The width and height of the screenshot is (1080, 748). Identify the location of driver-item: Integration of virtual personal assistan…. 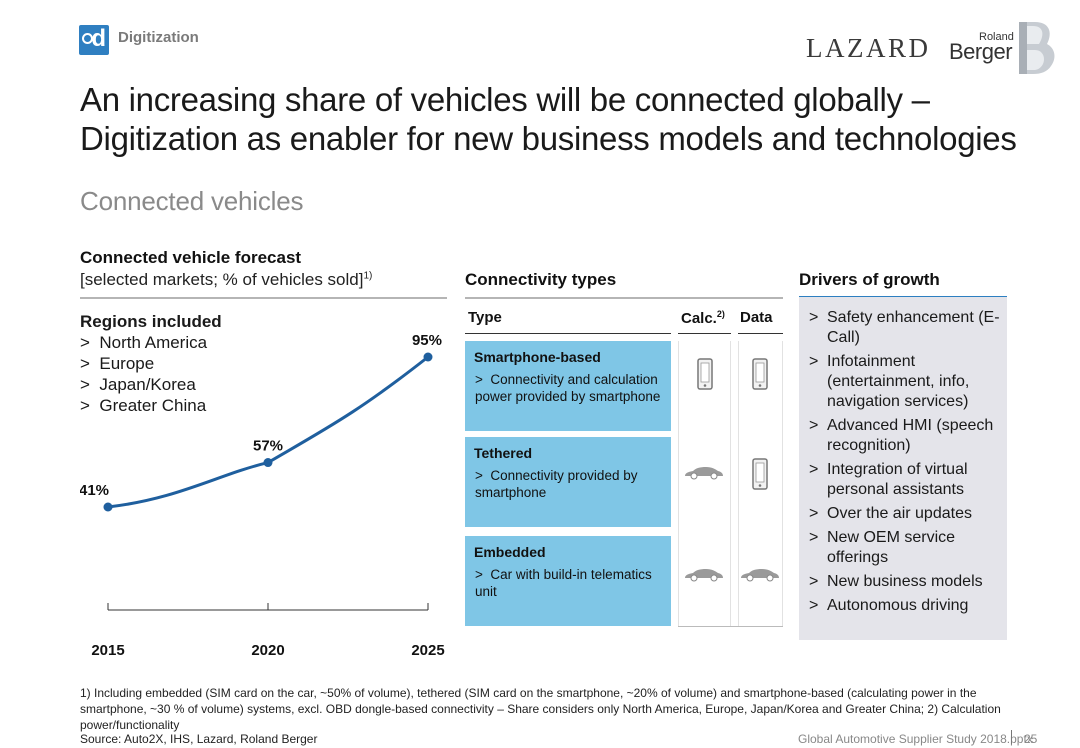
(907, 480).